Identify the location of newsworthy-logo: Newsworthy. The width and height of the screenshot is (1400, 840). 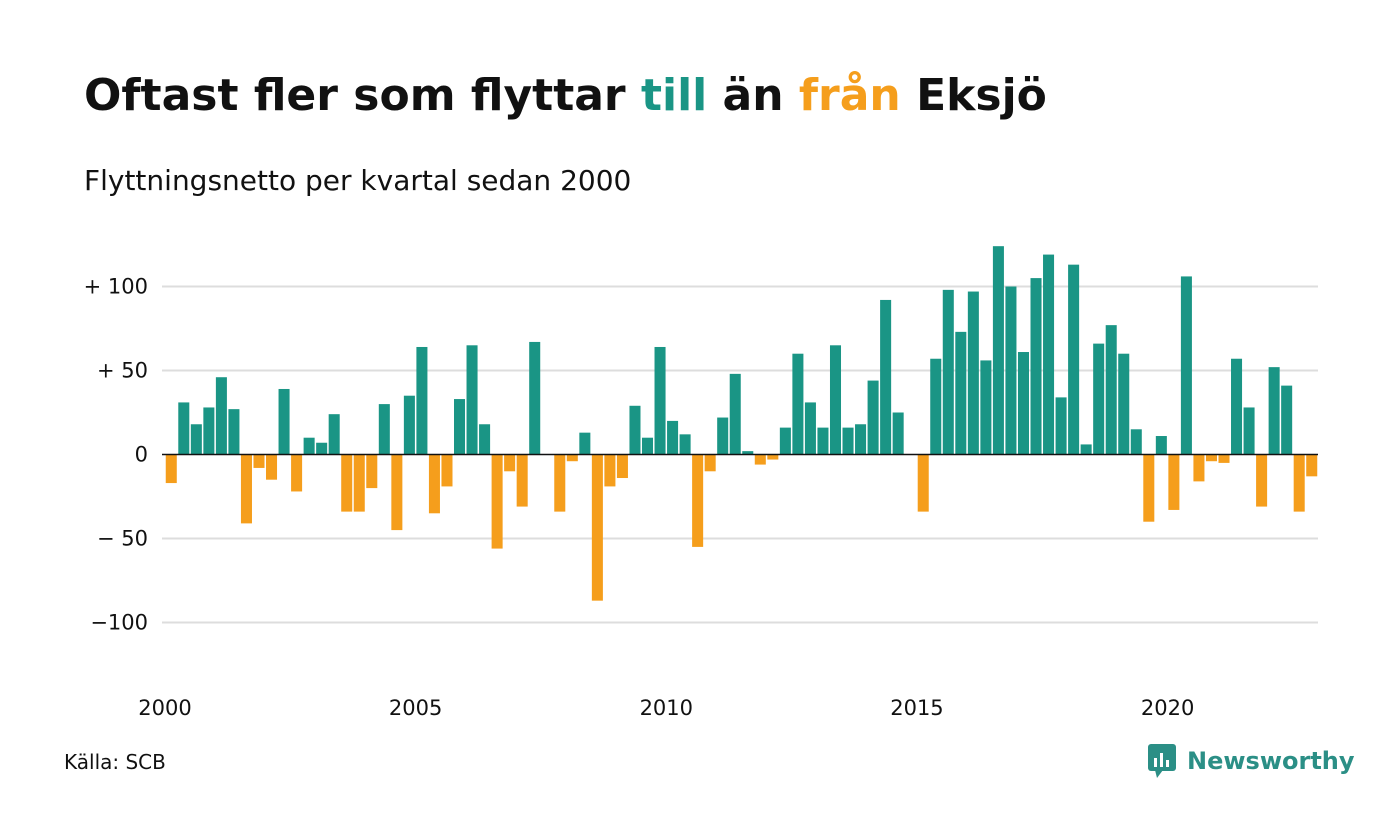
(1251, 761).